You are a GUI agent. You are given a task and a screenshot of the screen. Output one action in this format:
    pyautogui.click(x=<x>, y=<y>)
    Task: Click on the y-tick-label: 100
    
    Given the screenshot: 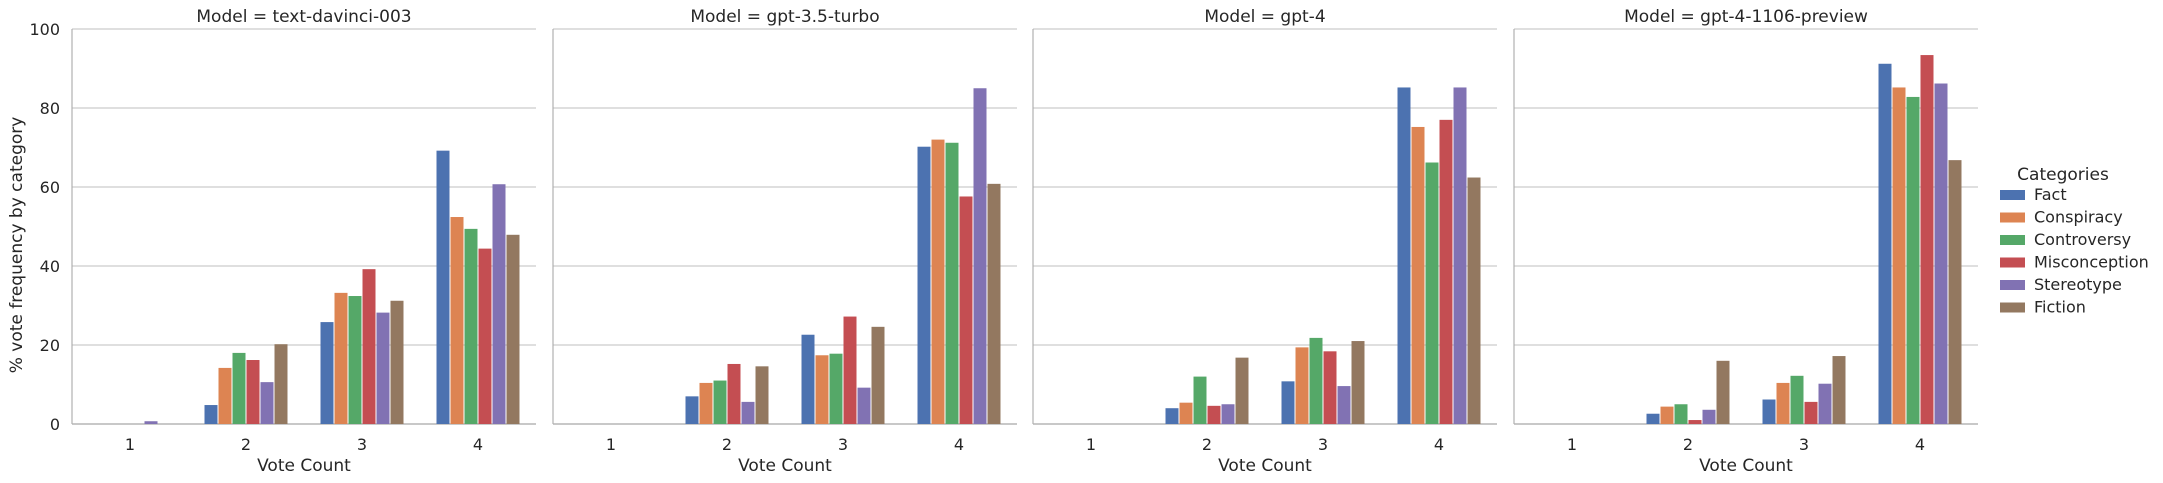 What is the action you would take?
    pyautogui.click(x=44, y=29)
    